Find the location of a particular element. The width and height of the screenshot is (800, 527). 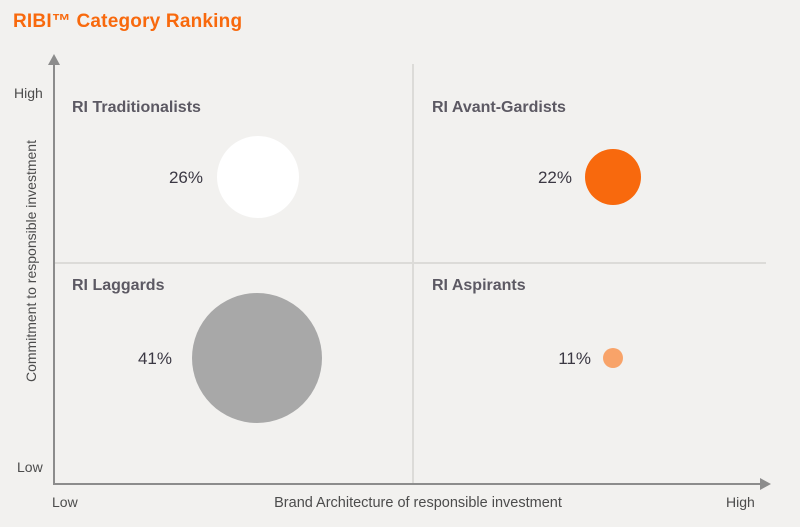

value-label-traditionalists: 26% is located at coordinates (185, 177).